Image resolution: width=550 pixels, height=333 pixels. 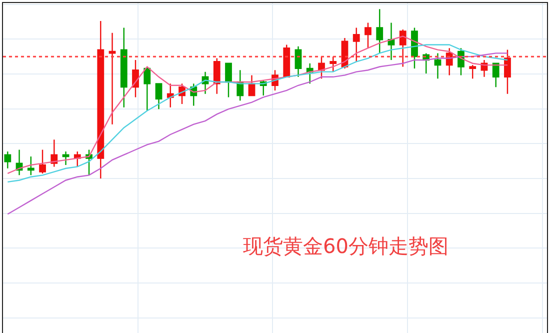 I want to click on text: 现货黄金60分钟走势图, so click(x=345, y=246).